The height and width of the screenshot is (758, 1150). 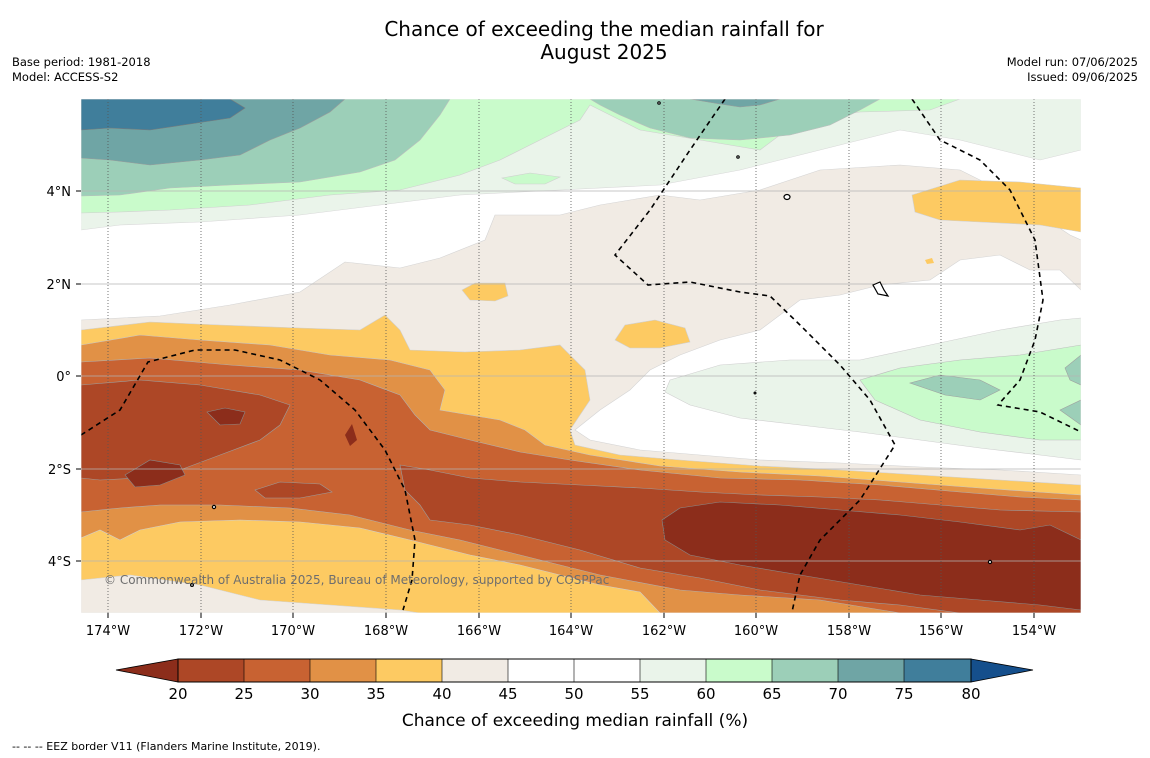 What do you see at coordinates (59, 285) in the screenshot?
I see `lat-label: 2°N` at bounding box center [59, 285].